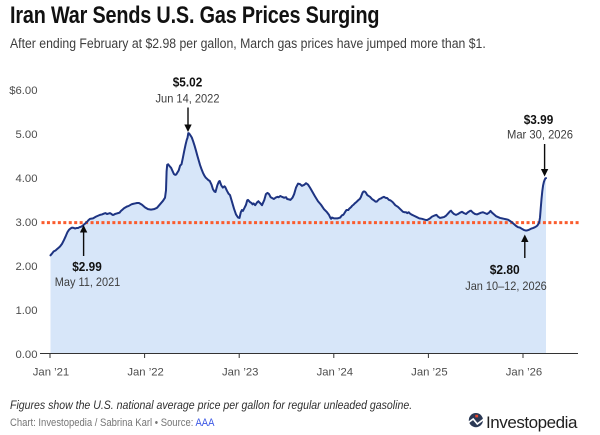  I want to click on svg-text: Jan ’26, so click(524, 373).